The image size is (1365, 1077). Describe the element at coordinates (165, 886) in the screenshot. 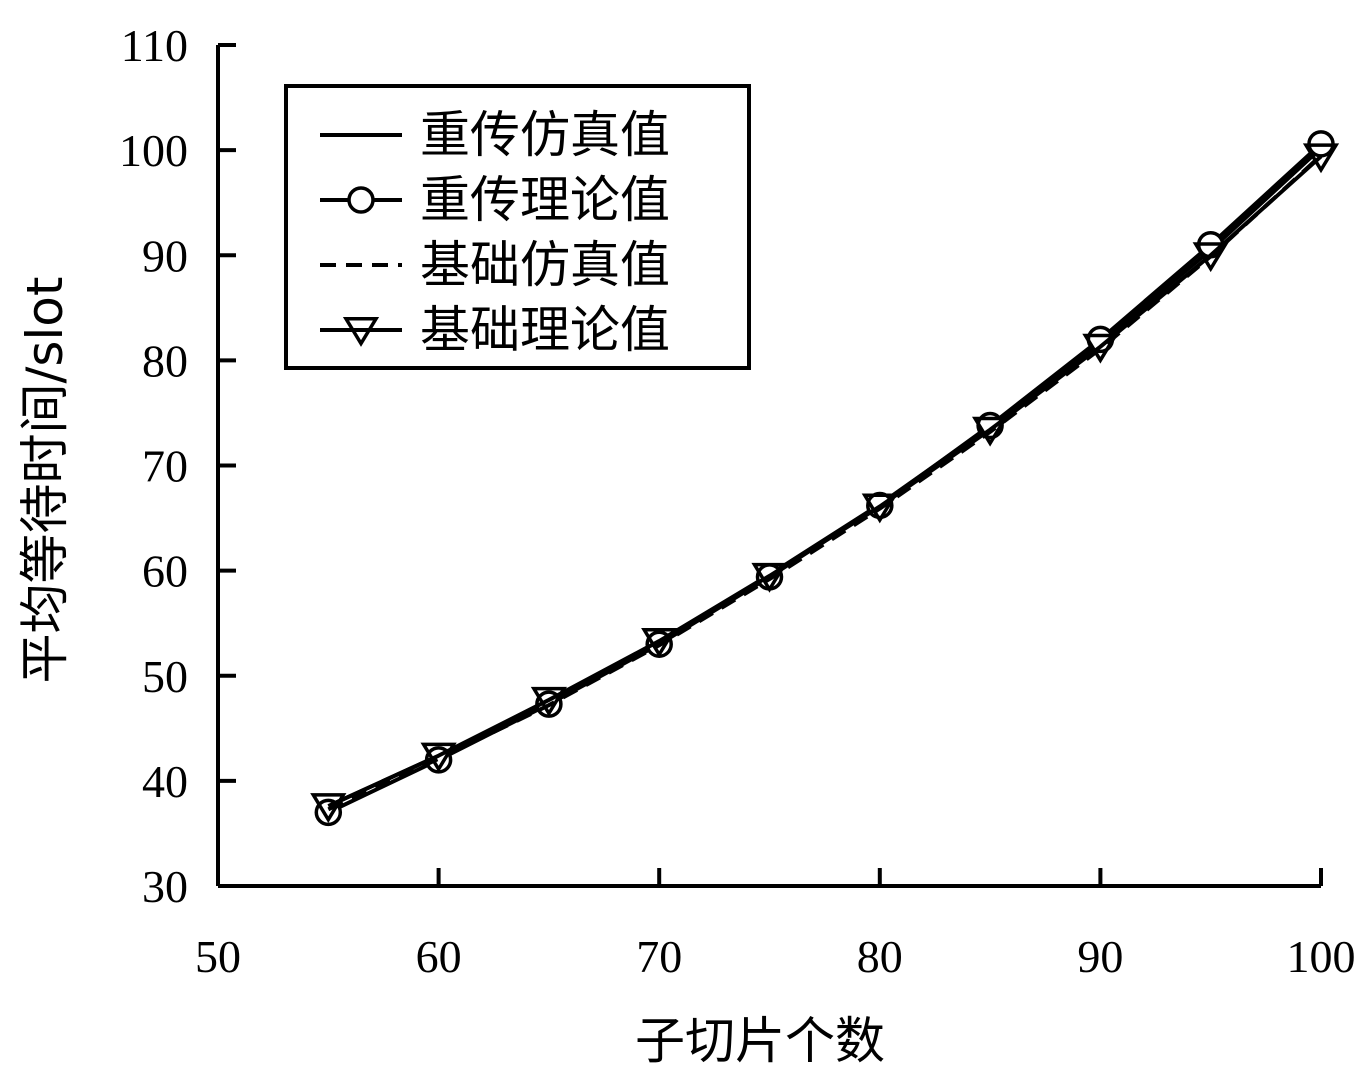

I see `y-tick-label: 30` at that location.